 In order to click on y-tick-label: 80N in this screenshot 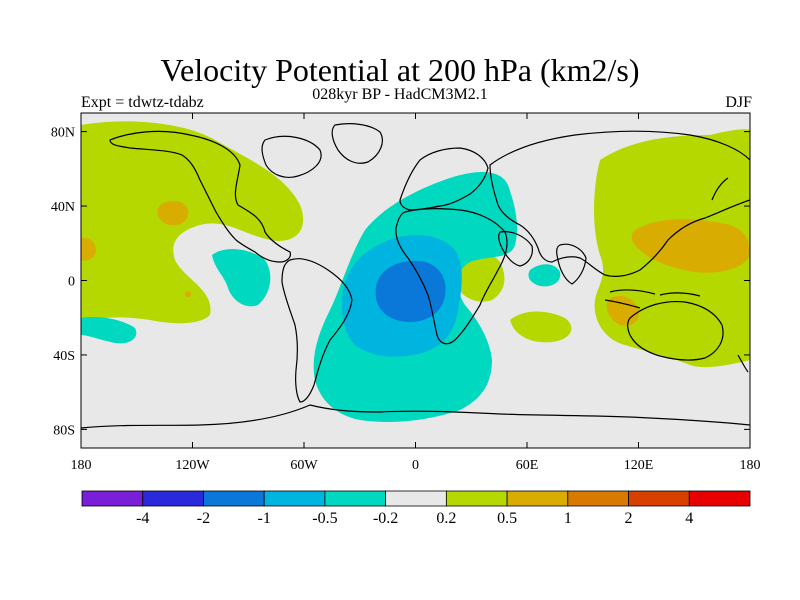, I will do `click(63, 133)`.